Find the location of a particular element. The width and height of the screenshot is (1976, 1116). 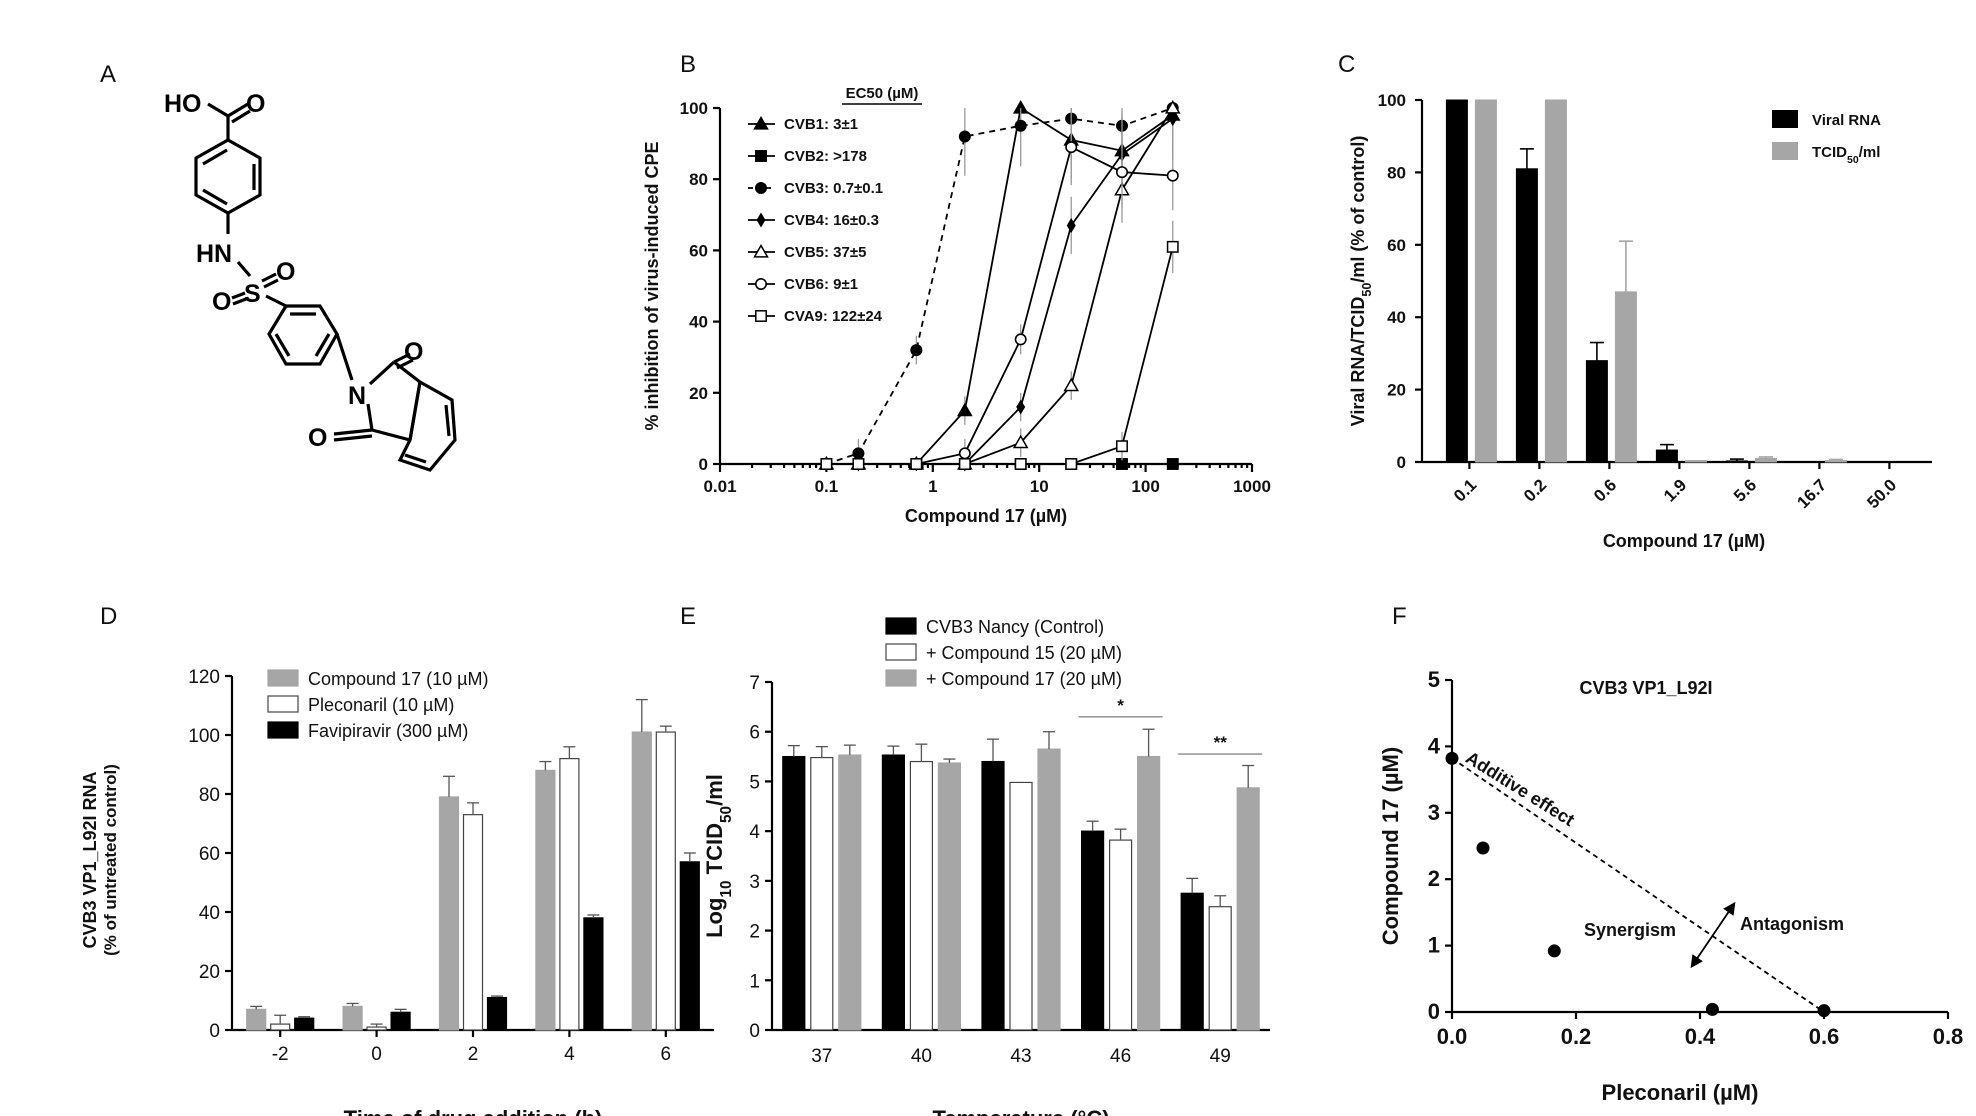

atom-ho: HO is located at coordinates (183, 104).